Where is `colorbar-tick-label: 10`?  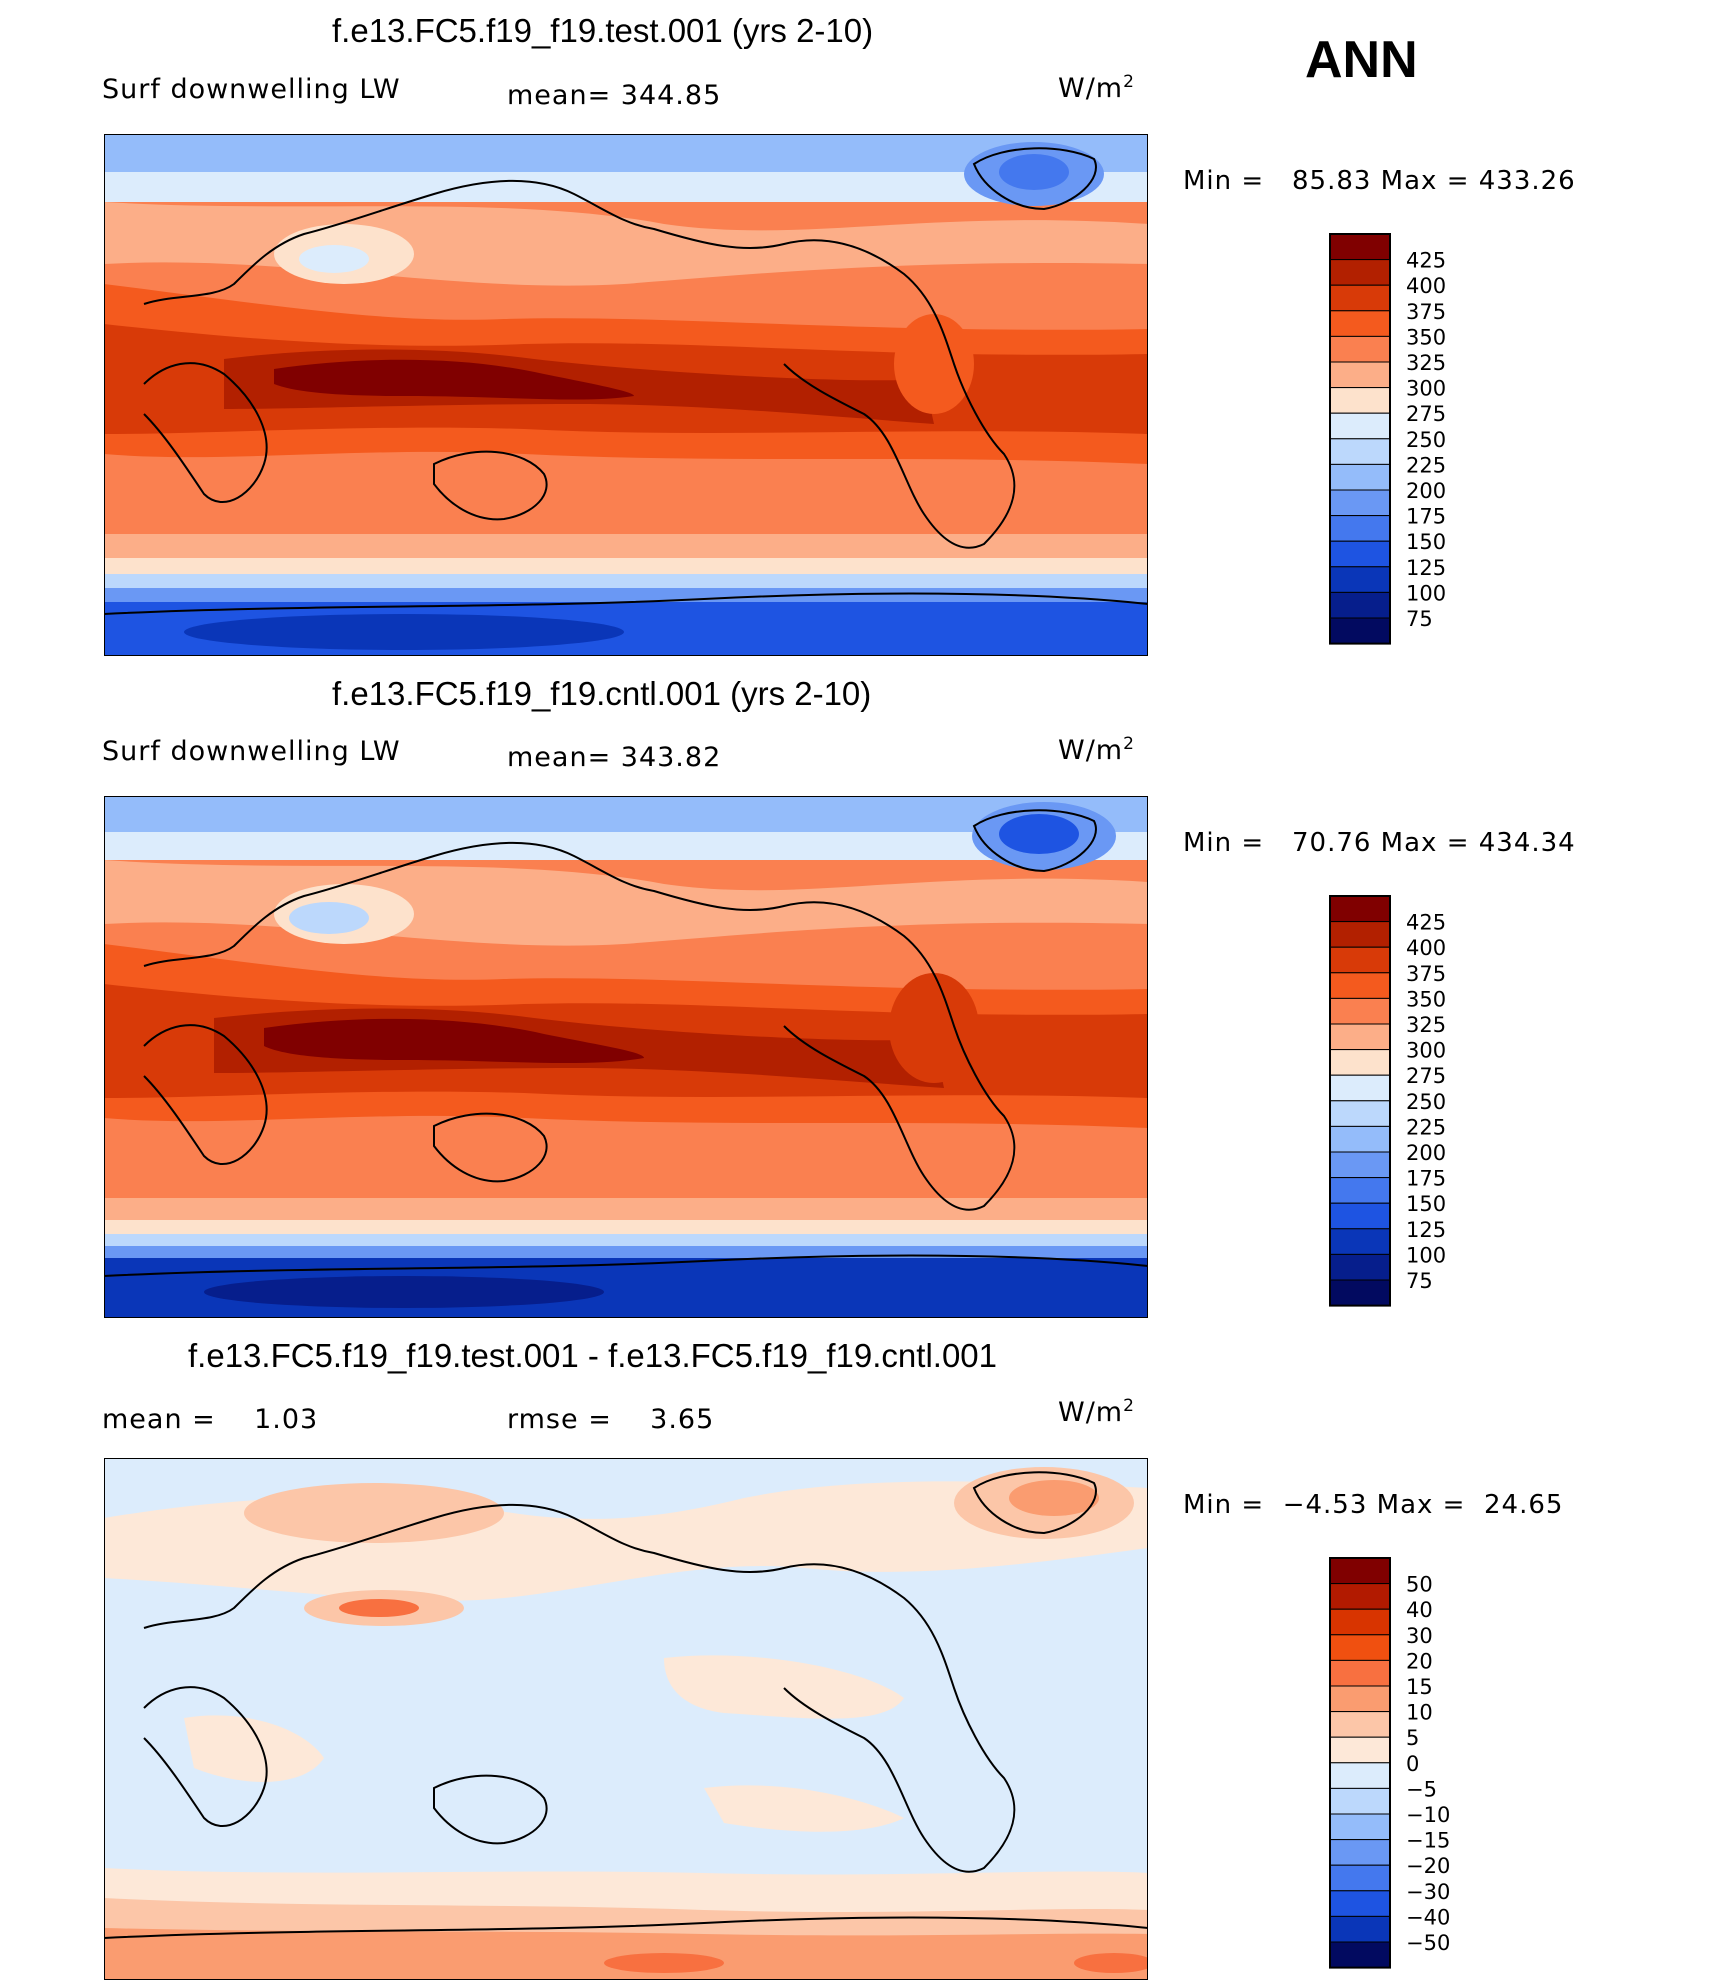 colorbar-tick-label: 10 is located at coordinates (1419, 1713).